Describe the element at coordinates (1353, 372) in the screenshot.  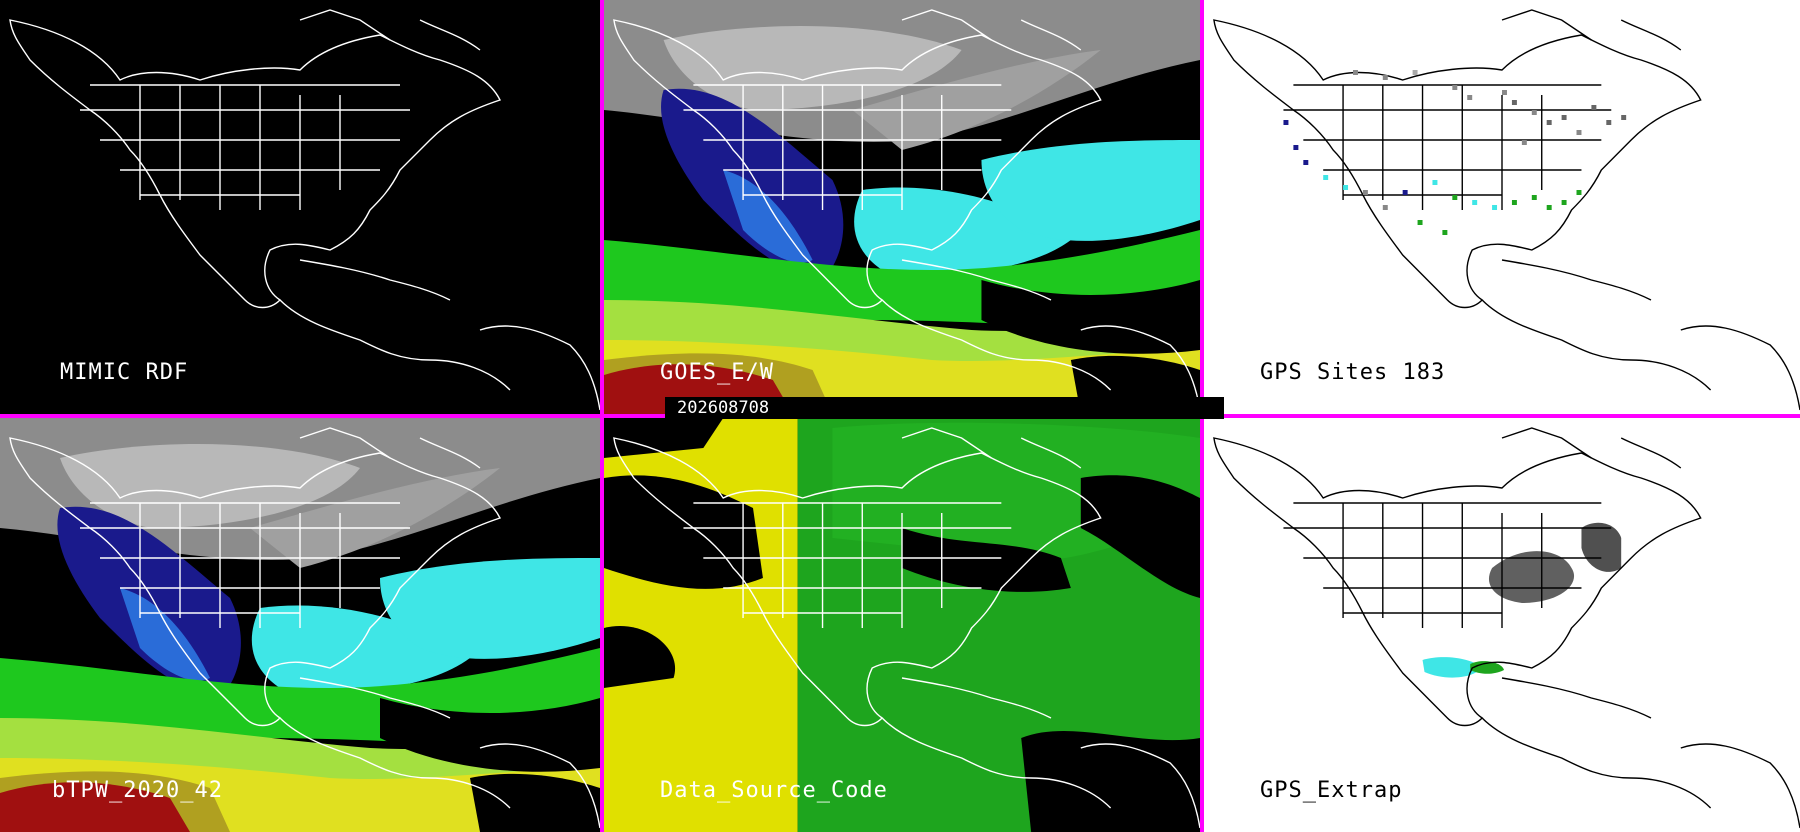
I see `panel-label-gps-sites: GPS Sites 183` at that location.